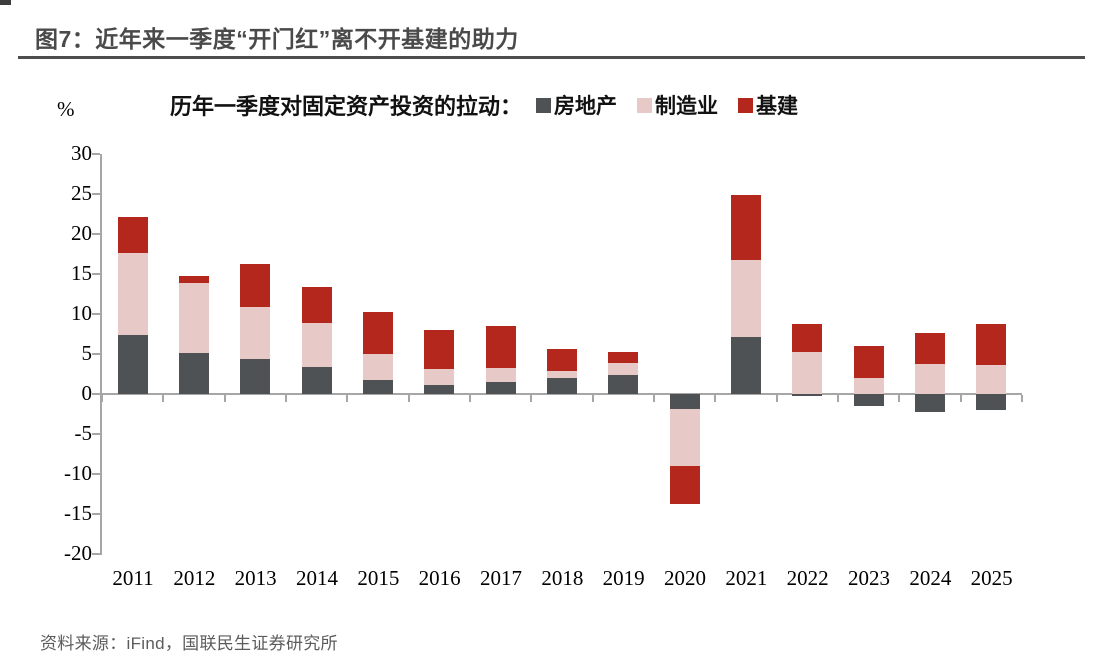 This screenshot has width=1110, height=662. Describe the element at coordinates (544, 105) in the screenshot. I see `estate-swatch-icon` at that location.